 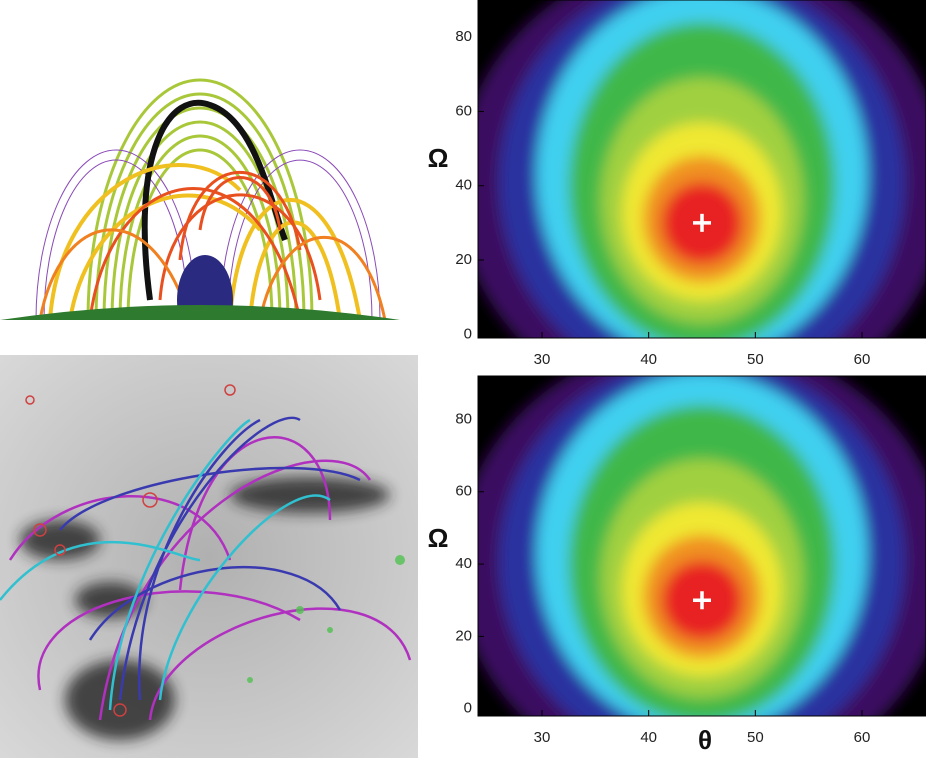 I want to click on field-line-render, so click(x=200, y=199).